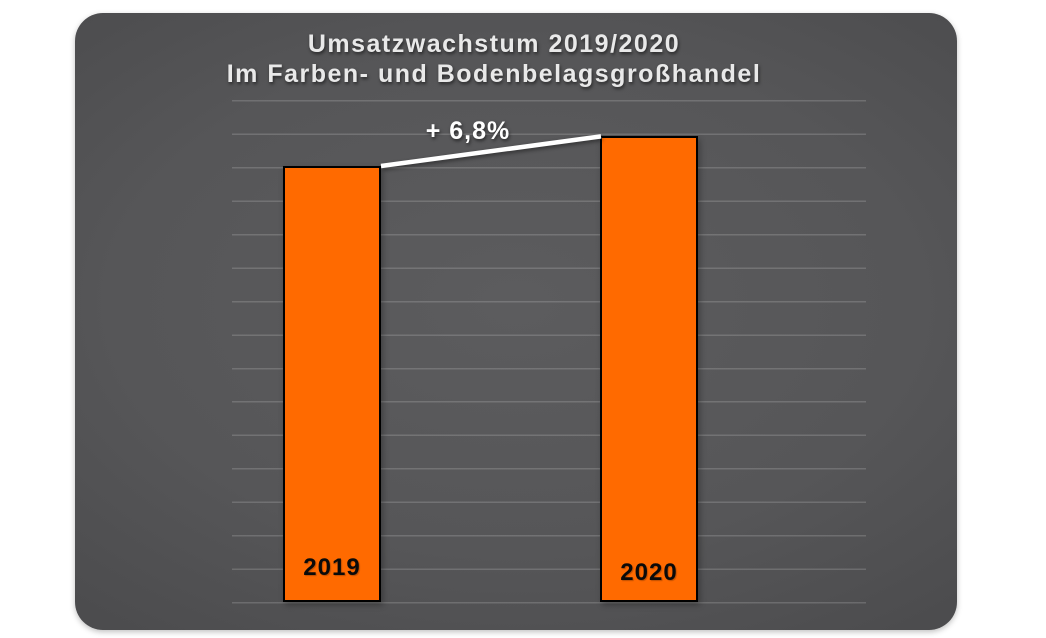  I want to click on bar-2020: 2020, so click(649, 369).